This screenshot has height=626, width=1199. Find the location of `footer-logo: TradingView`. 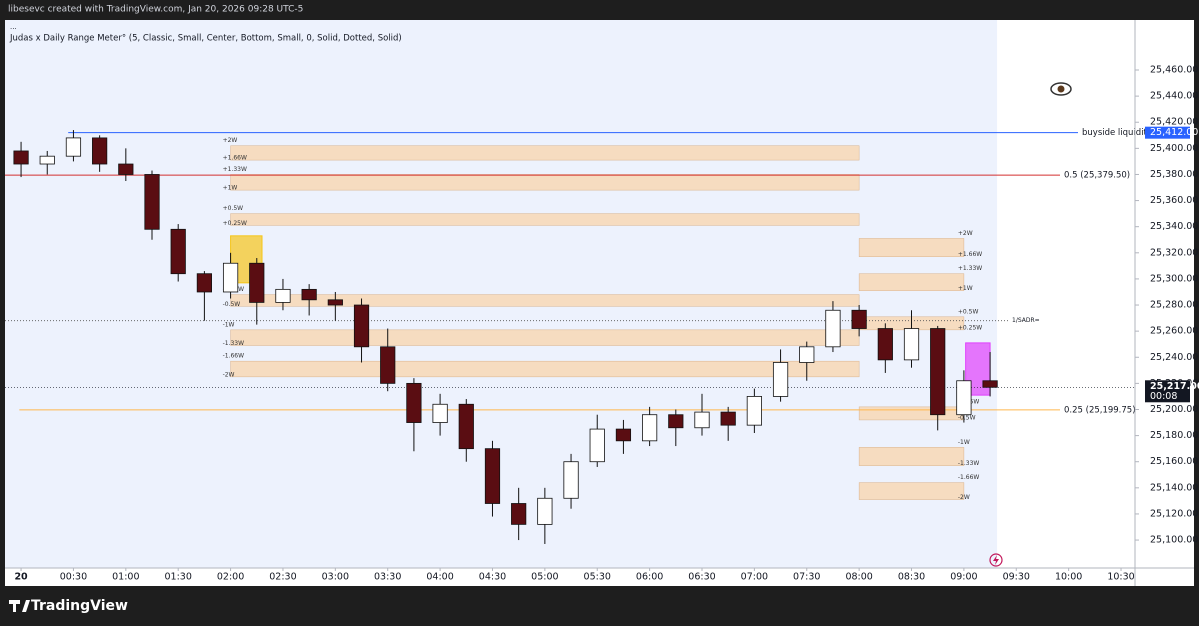

footer-logo: TradingView is located at coordinates (68, 606).